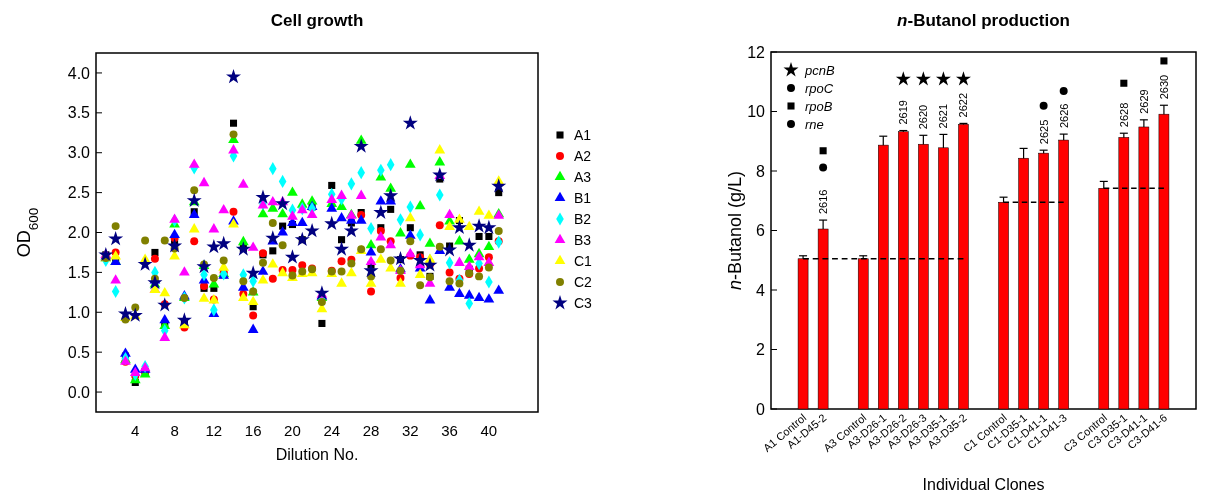 This screenshot has width=1211, height=498. I want to click on x-axis-title: Dilution No., so click(317, 454).